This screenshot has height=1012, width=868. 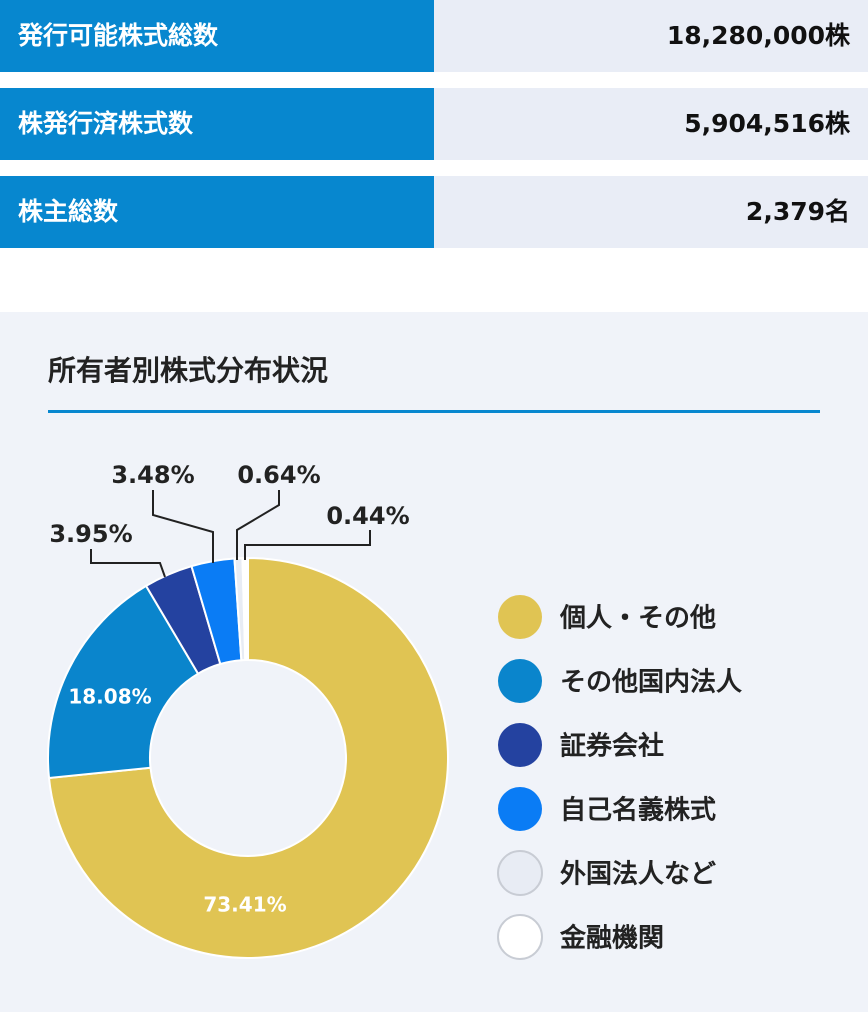 I want to click on donut-slice, so click(x=123, y=682).